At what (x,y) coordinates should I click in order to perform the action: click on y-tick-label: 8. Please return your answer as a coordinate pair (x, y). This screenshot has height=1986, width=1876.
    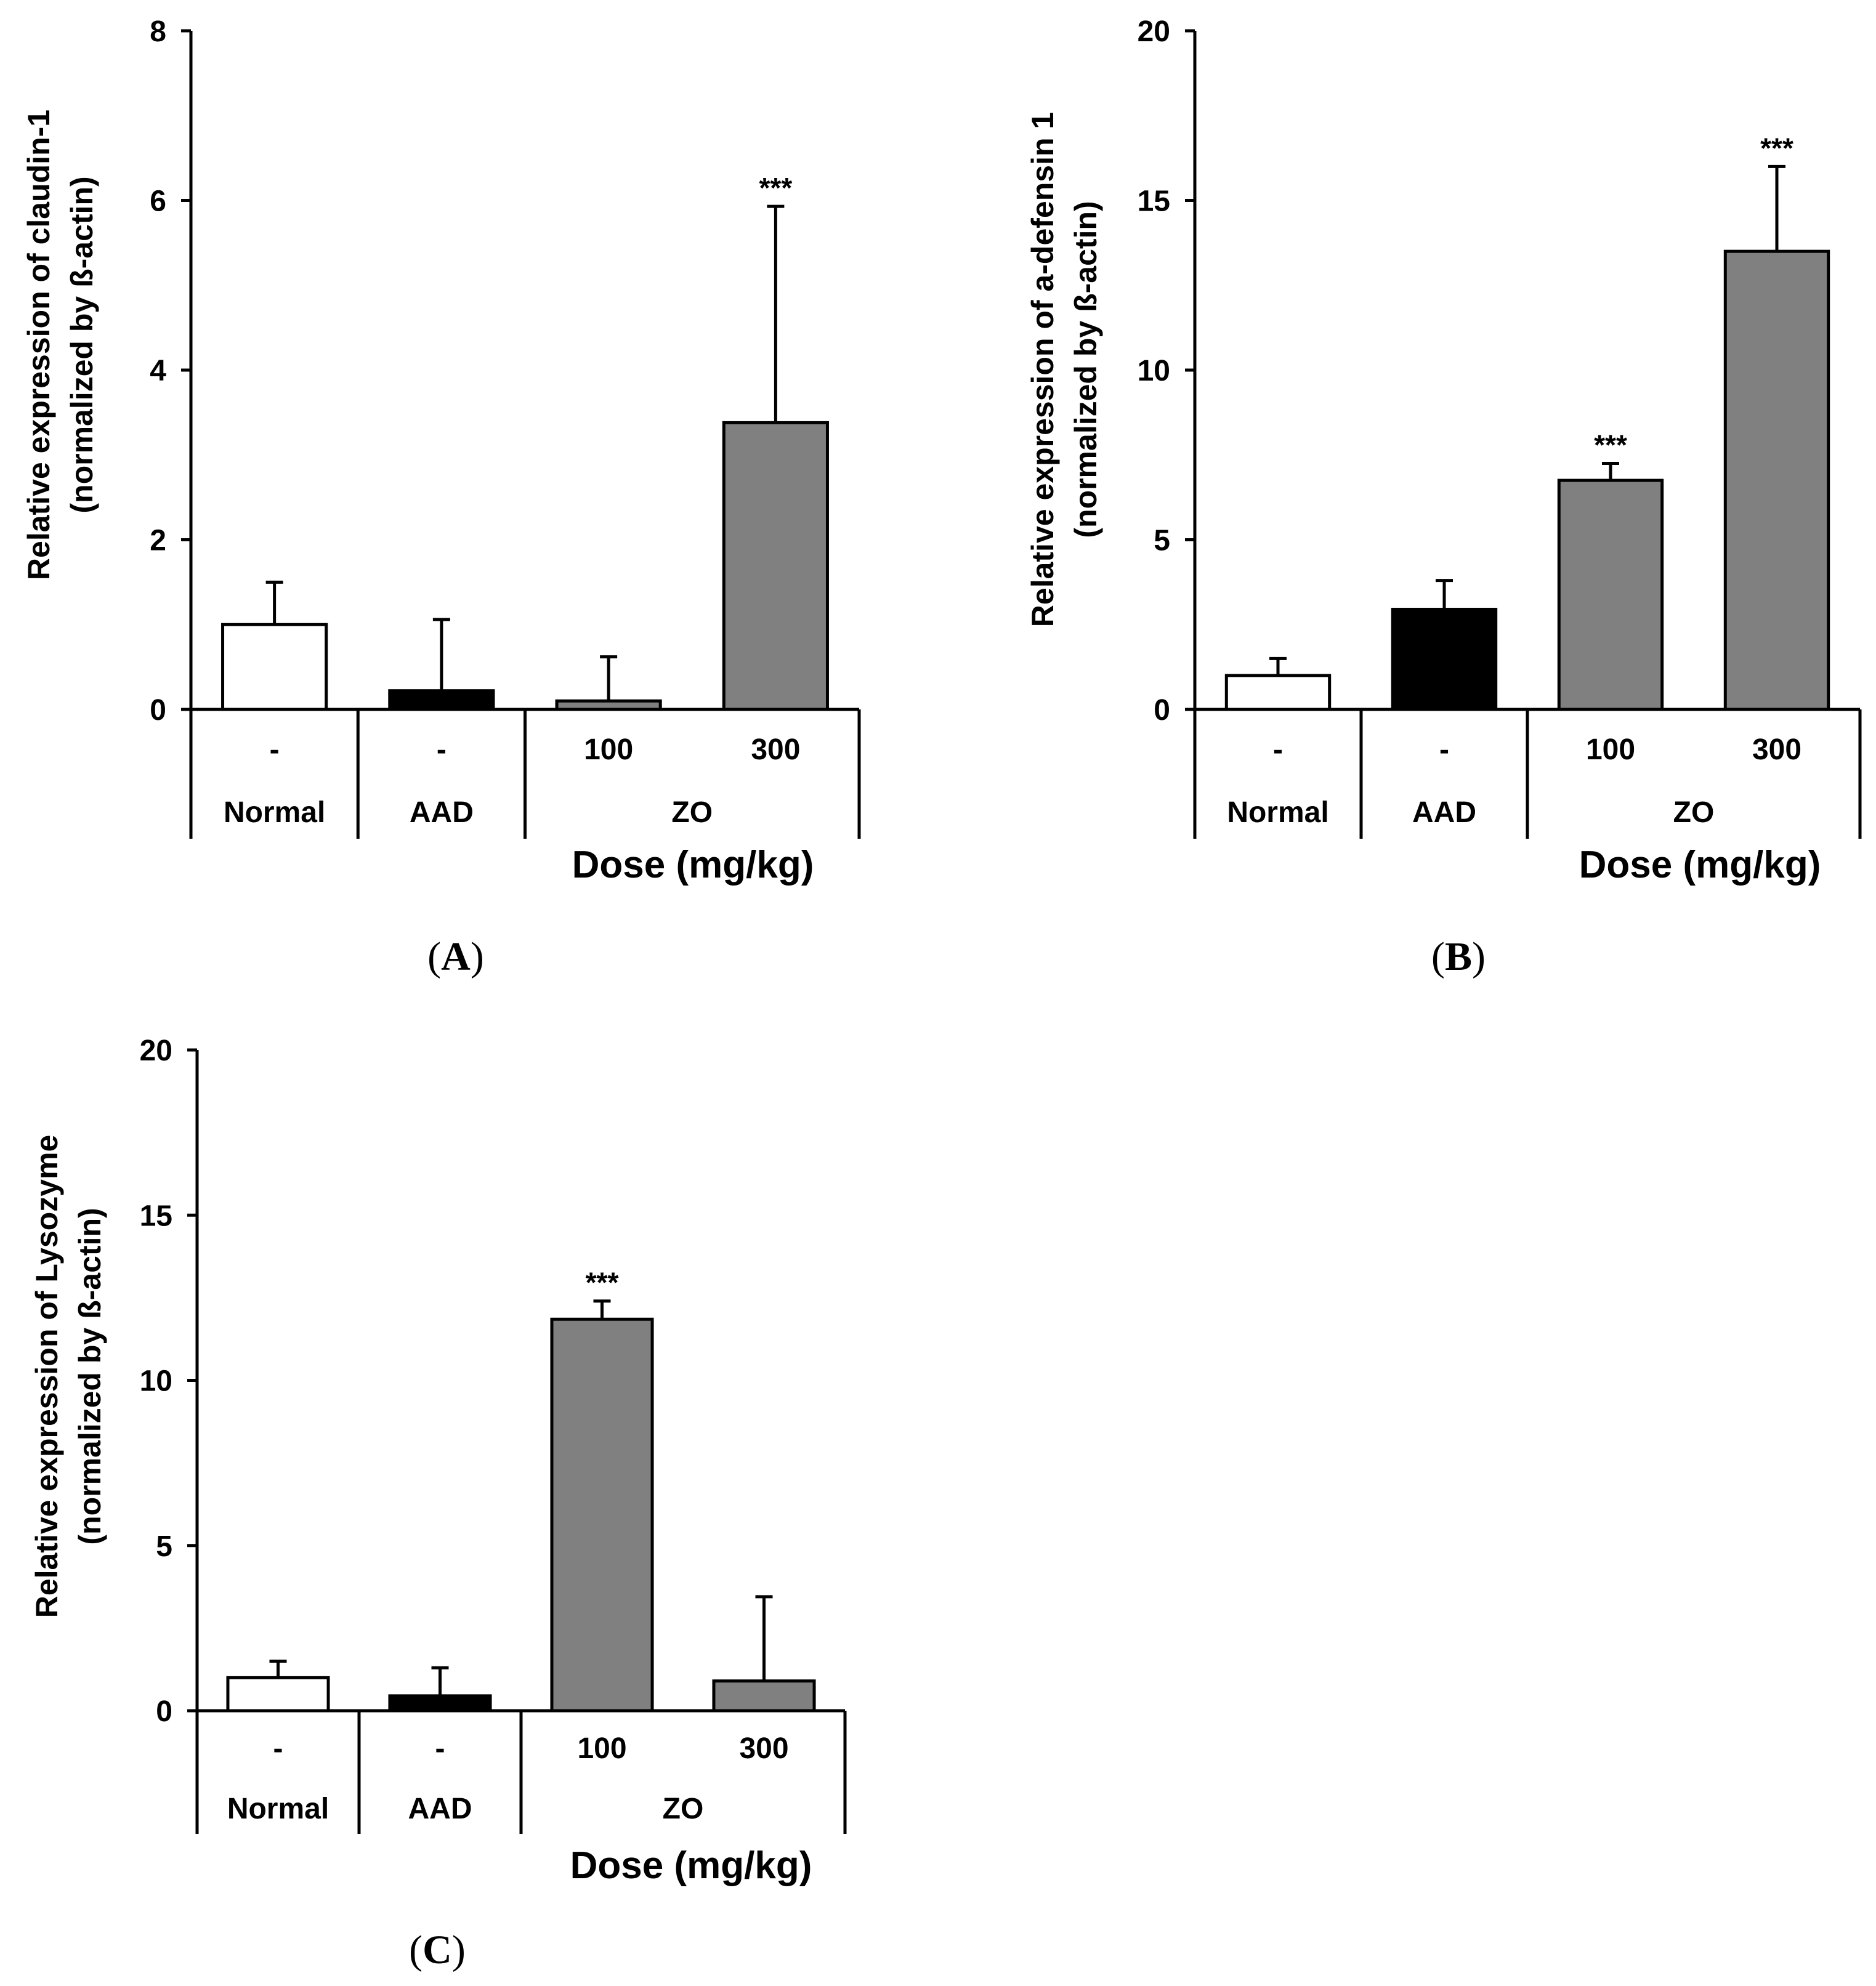
    Looking at the image, I should click on (158, 31).